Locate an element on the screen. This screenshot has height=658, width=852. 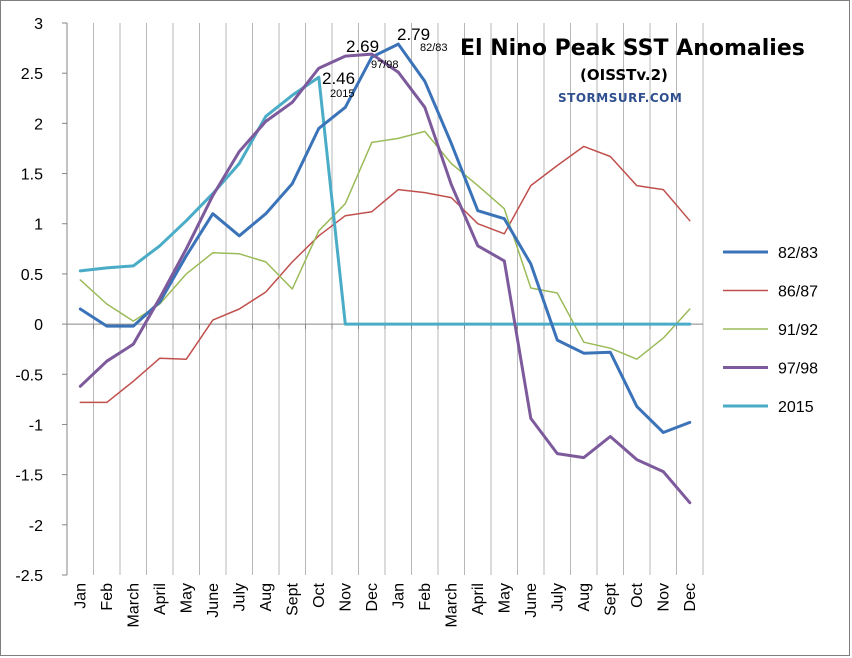
y-tick-label: 3 is located at coordinates (38, 24).